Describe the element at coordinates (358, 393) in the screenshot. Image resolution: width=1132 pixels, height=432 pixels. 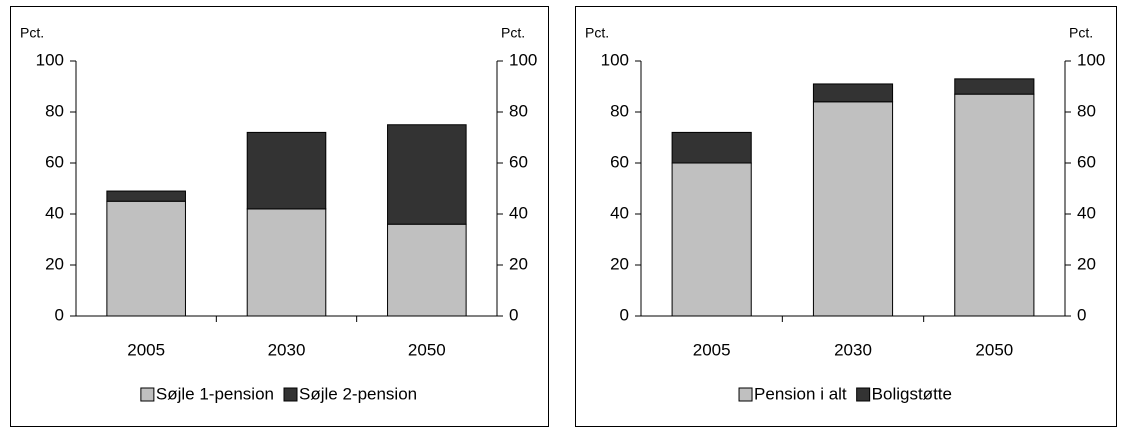
I see `legend-label: Søjle 2-pension` at that location.